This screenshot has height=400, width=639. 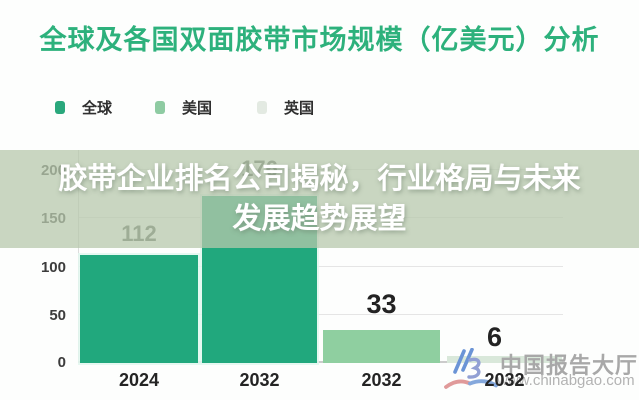 I want to click on legend-item-uk: 英国, so click(x=285, y=107).